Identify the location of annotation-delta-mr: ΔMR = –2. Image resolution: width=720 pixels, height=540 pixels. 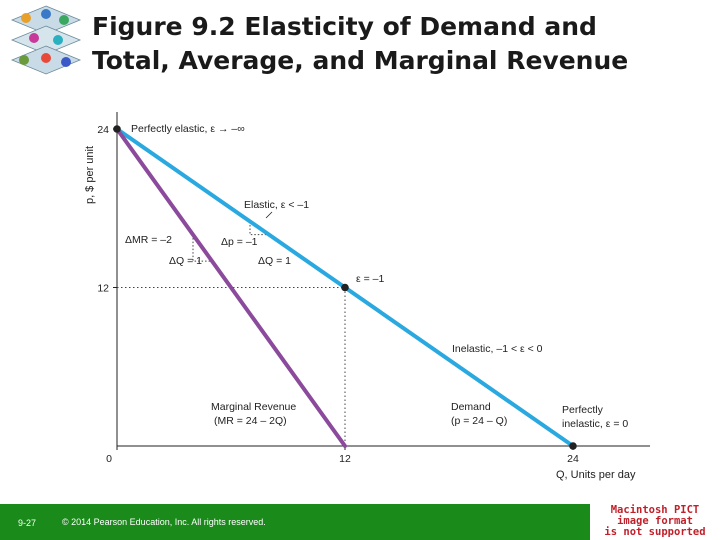
(148, 240).